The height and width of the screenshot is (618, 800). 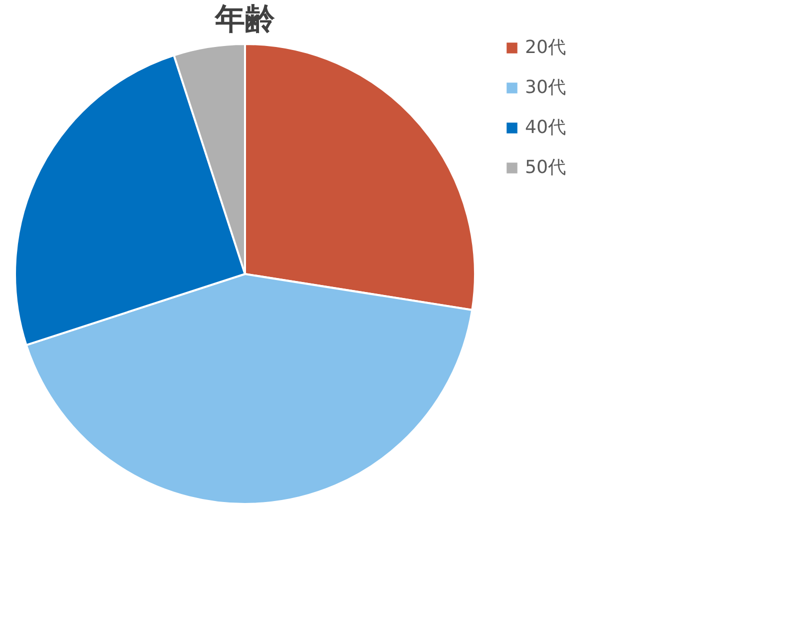 I want to click on legend-label: 20代, so click(x=545, y=47).